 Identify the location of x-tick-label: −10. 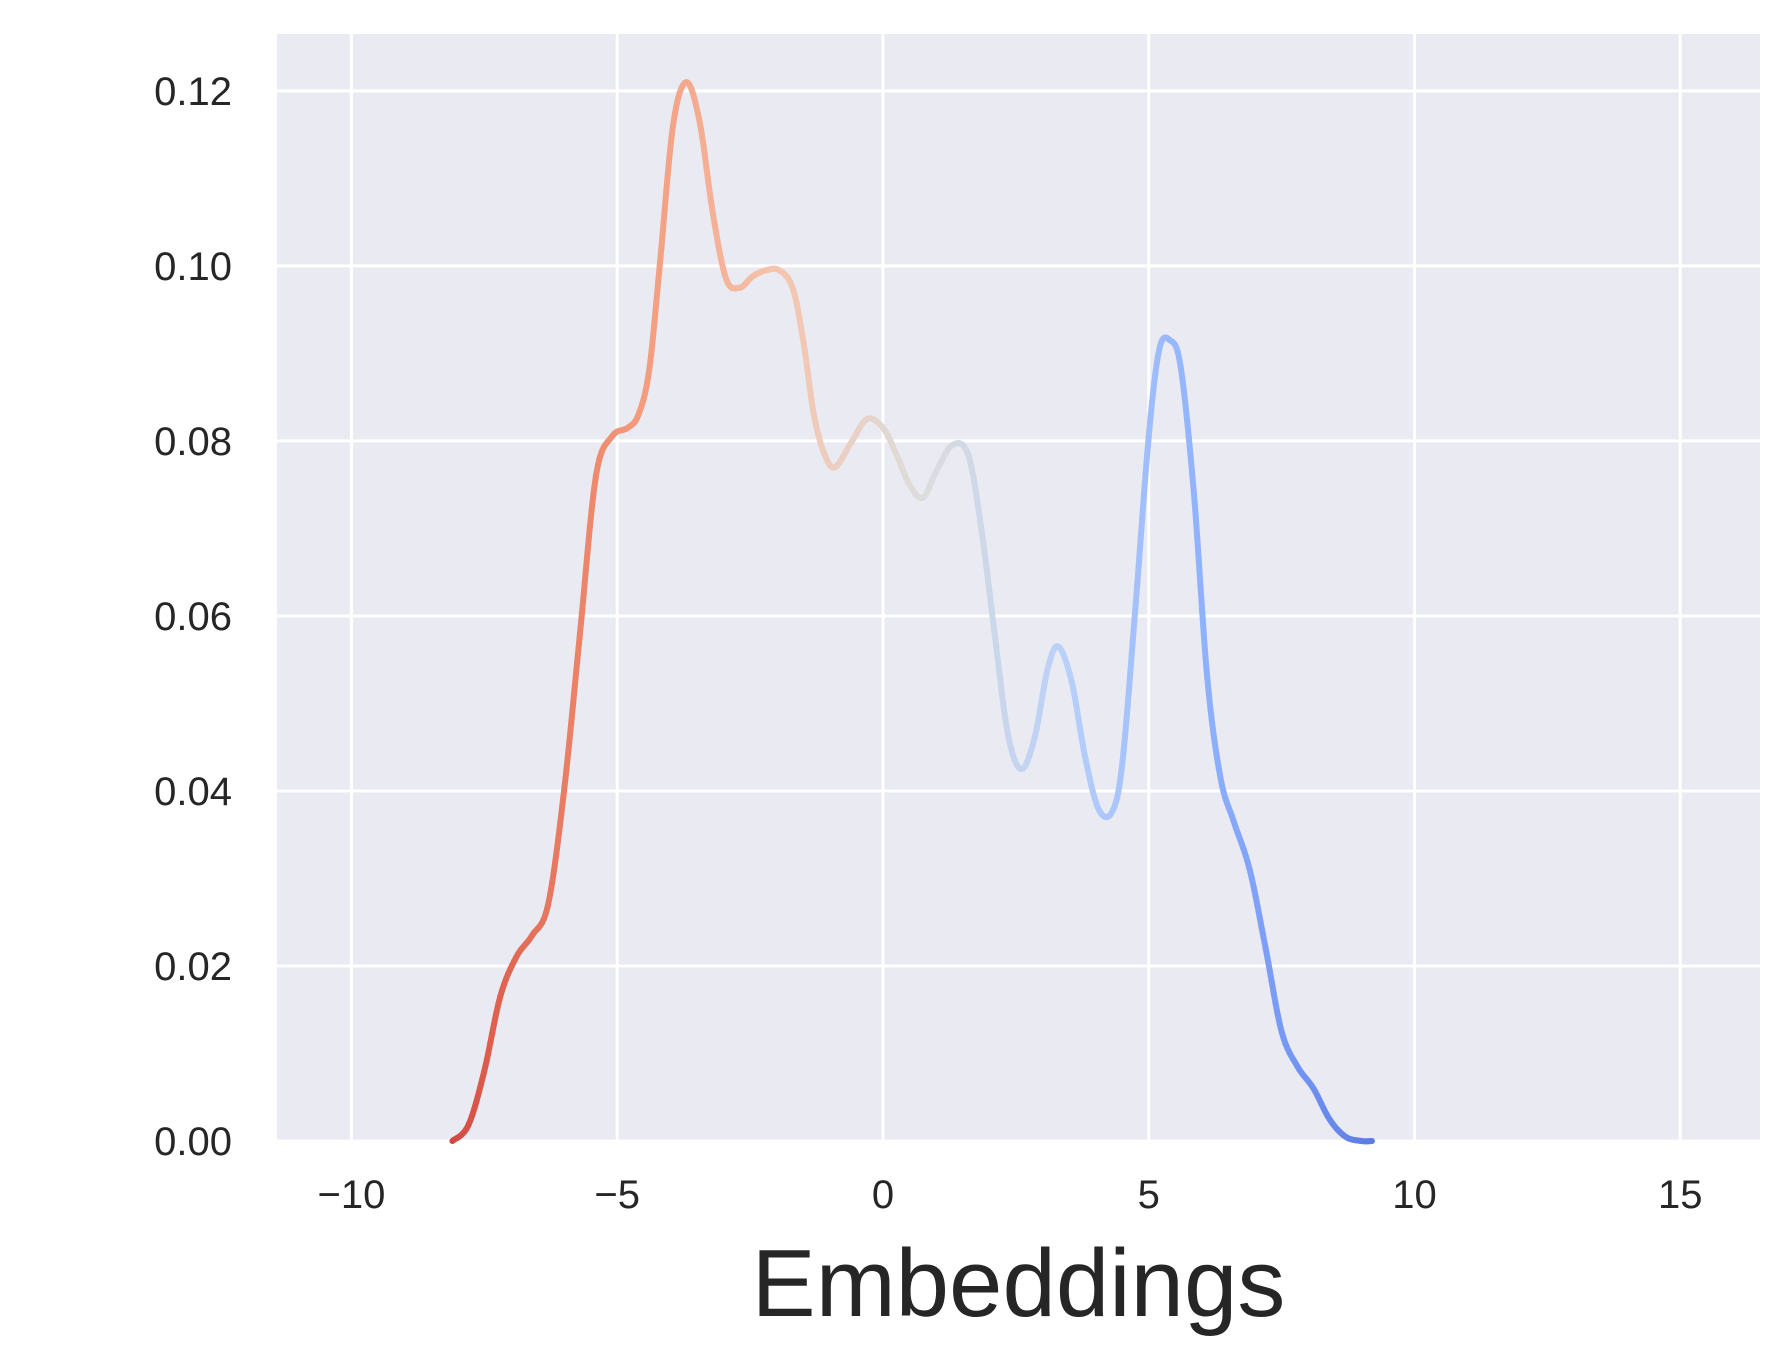
(351, 1195).